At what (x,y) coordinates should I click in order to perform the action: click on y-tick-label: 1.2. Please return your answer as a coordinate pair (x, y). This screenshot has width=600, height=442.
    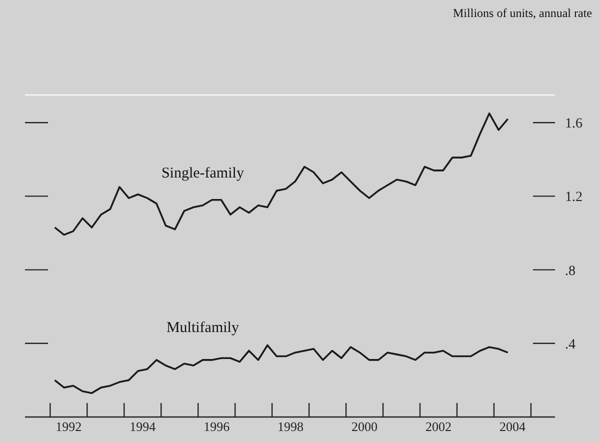
    Looking at the image, I should click on (573, 198).